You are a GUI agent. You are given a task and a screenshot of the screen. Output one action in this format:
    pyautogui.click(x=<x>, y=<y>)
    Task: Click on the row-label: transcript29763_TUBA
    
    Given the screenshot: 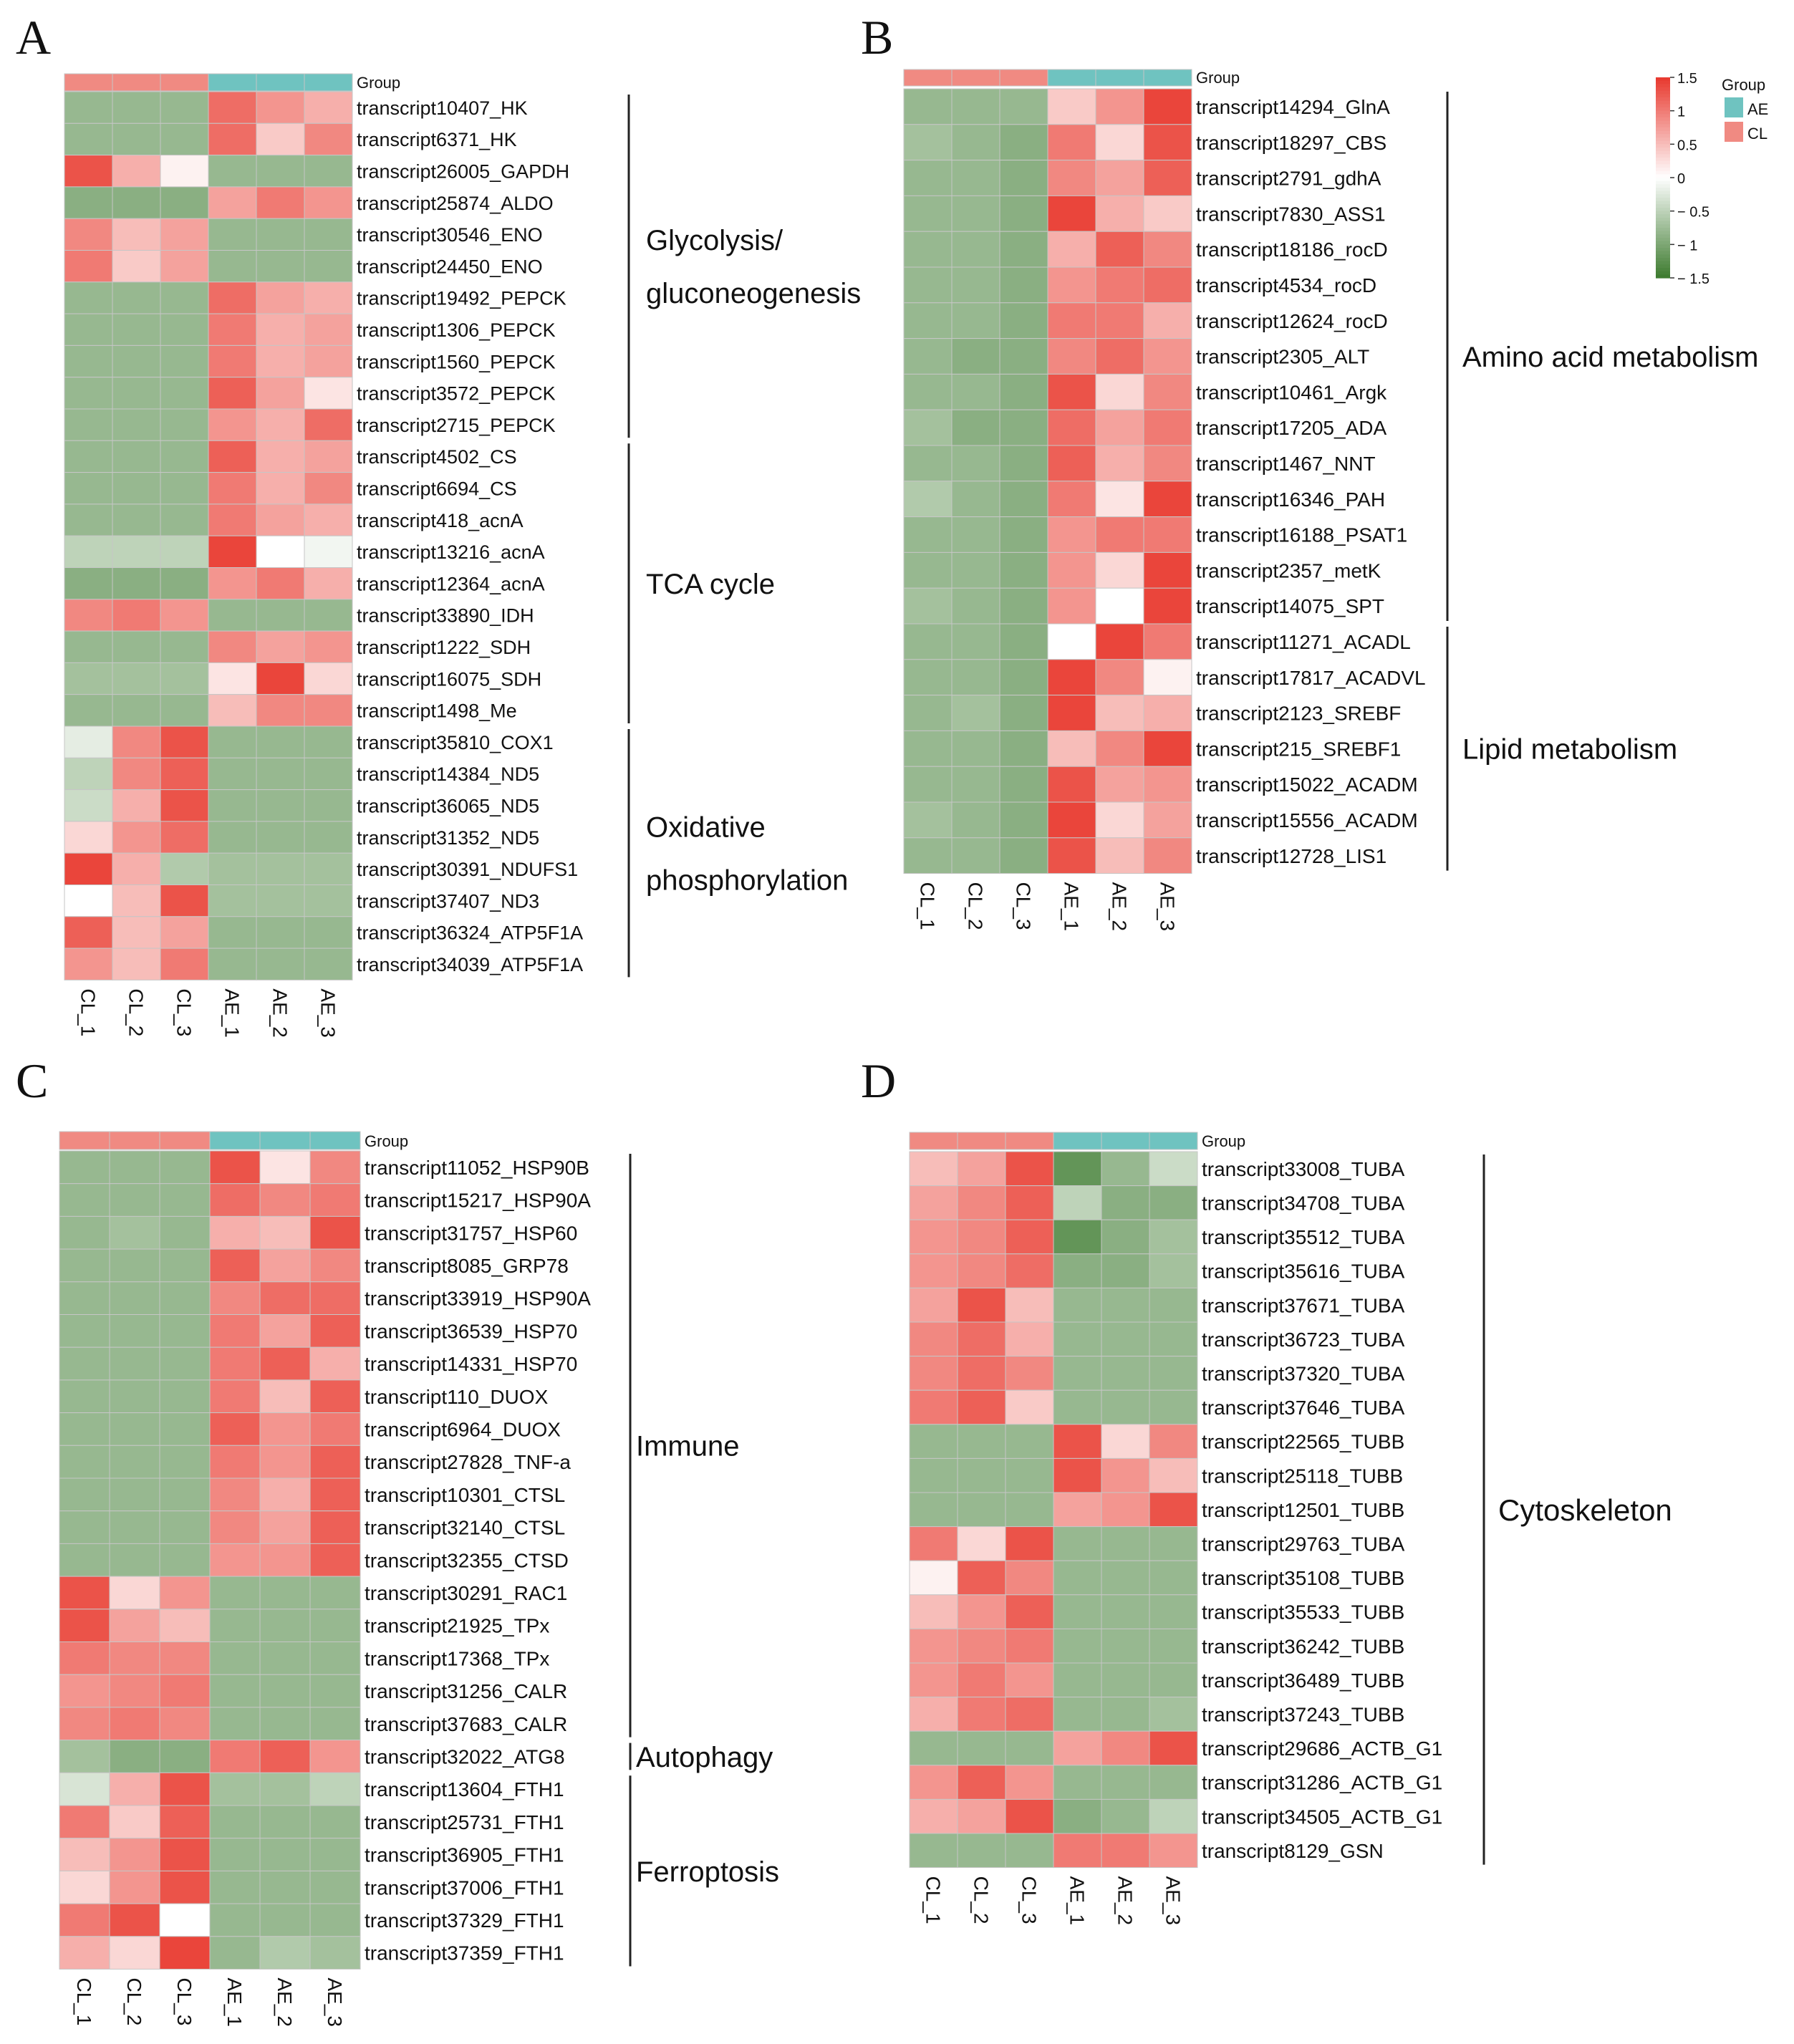 What is the action you would take?
    pyautogui.click(x=1304, y=1544)
    